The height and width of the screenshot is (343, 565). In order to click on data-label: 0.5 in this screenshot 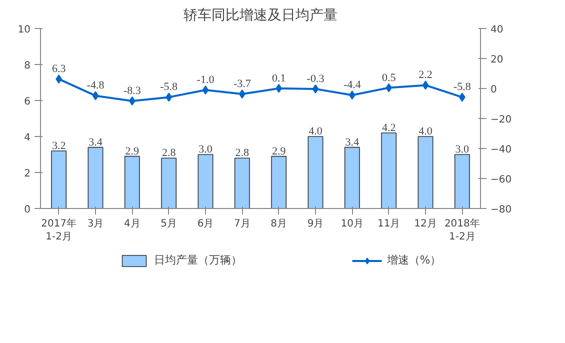, I will do `click(389, 78)`.